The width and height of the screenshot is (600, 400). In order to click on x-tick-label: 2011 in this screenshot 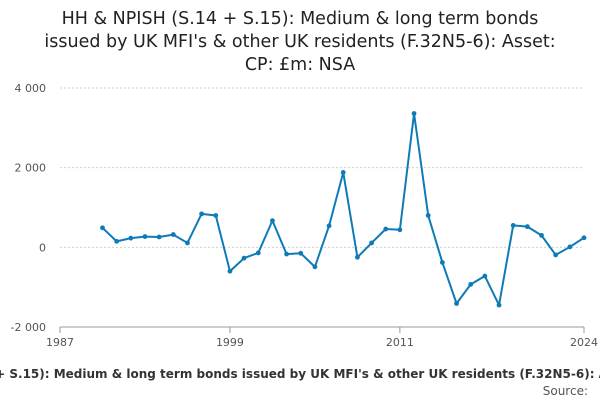, I will do `click(400, 342)`.